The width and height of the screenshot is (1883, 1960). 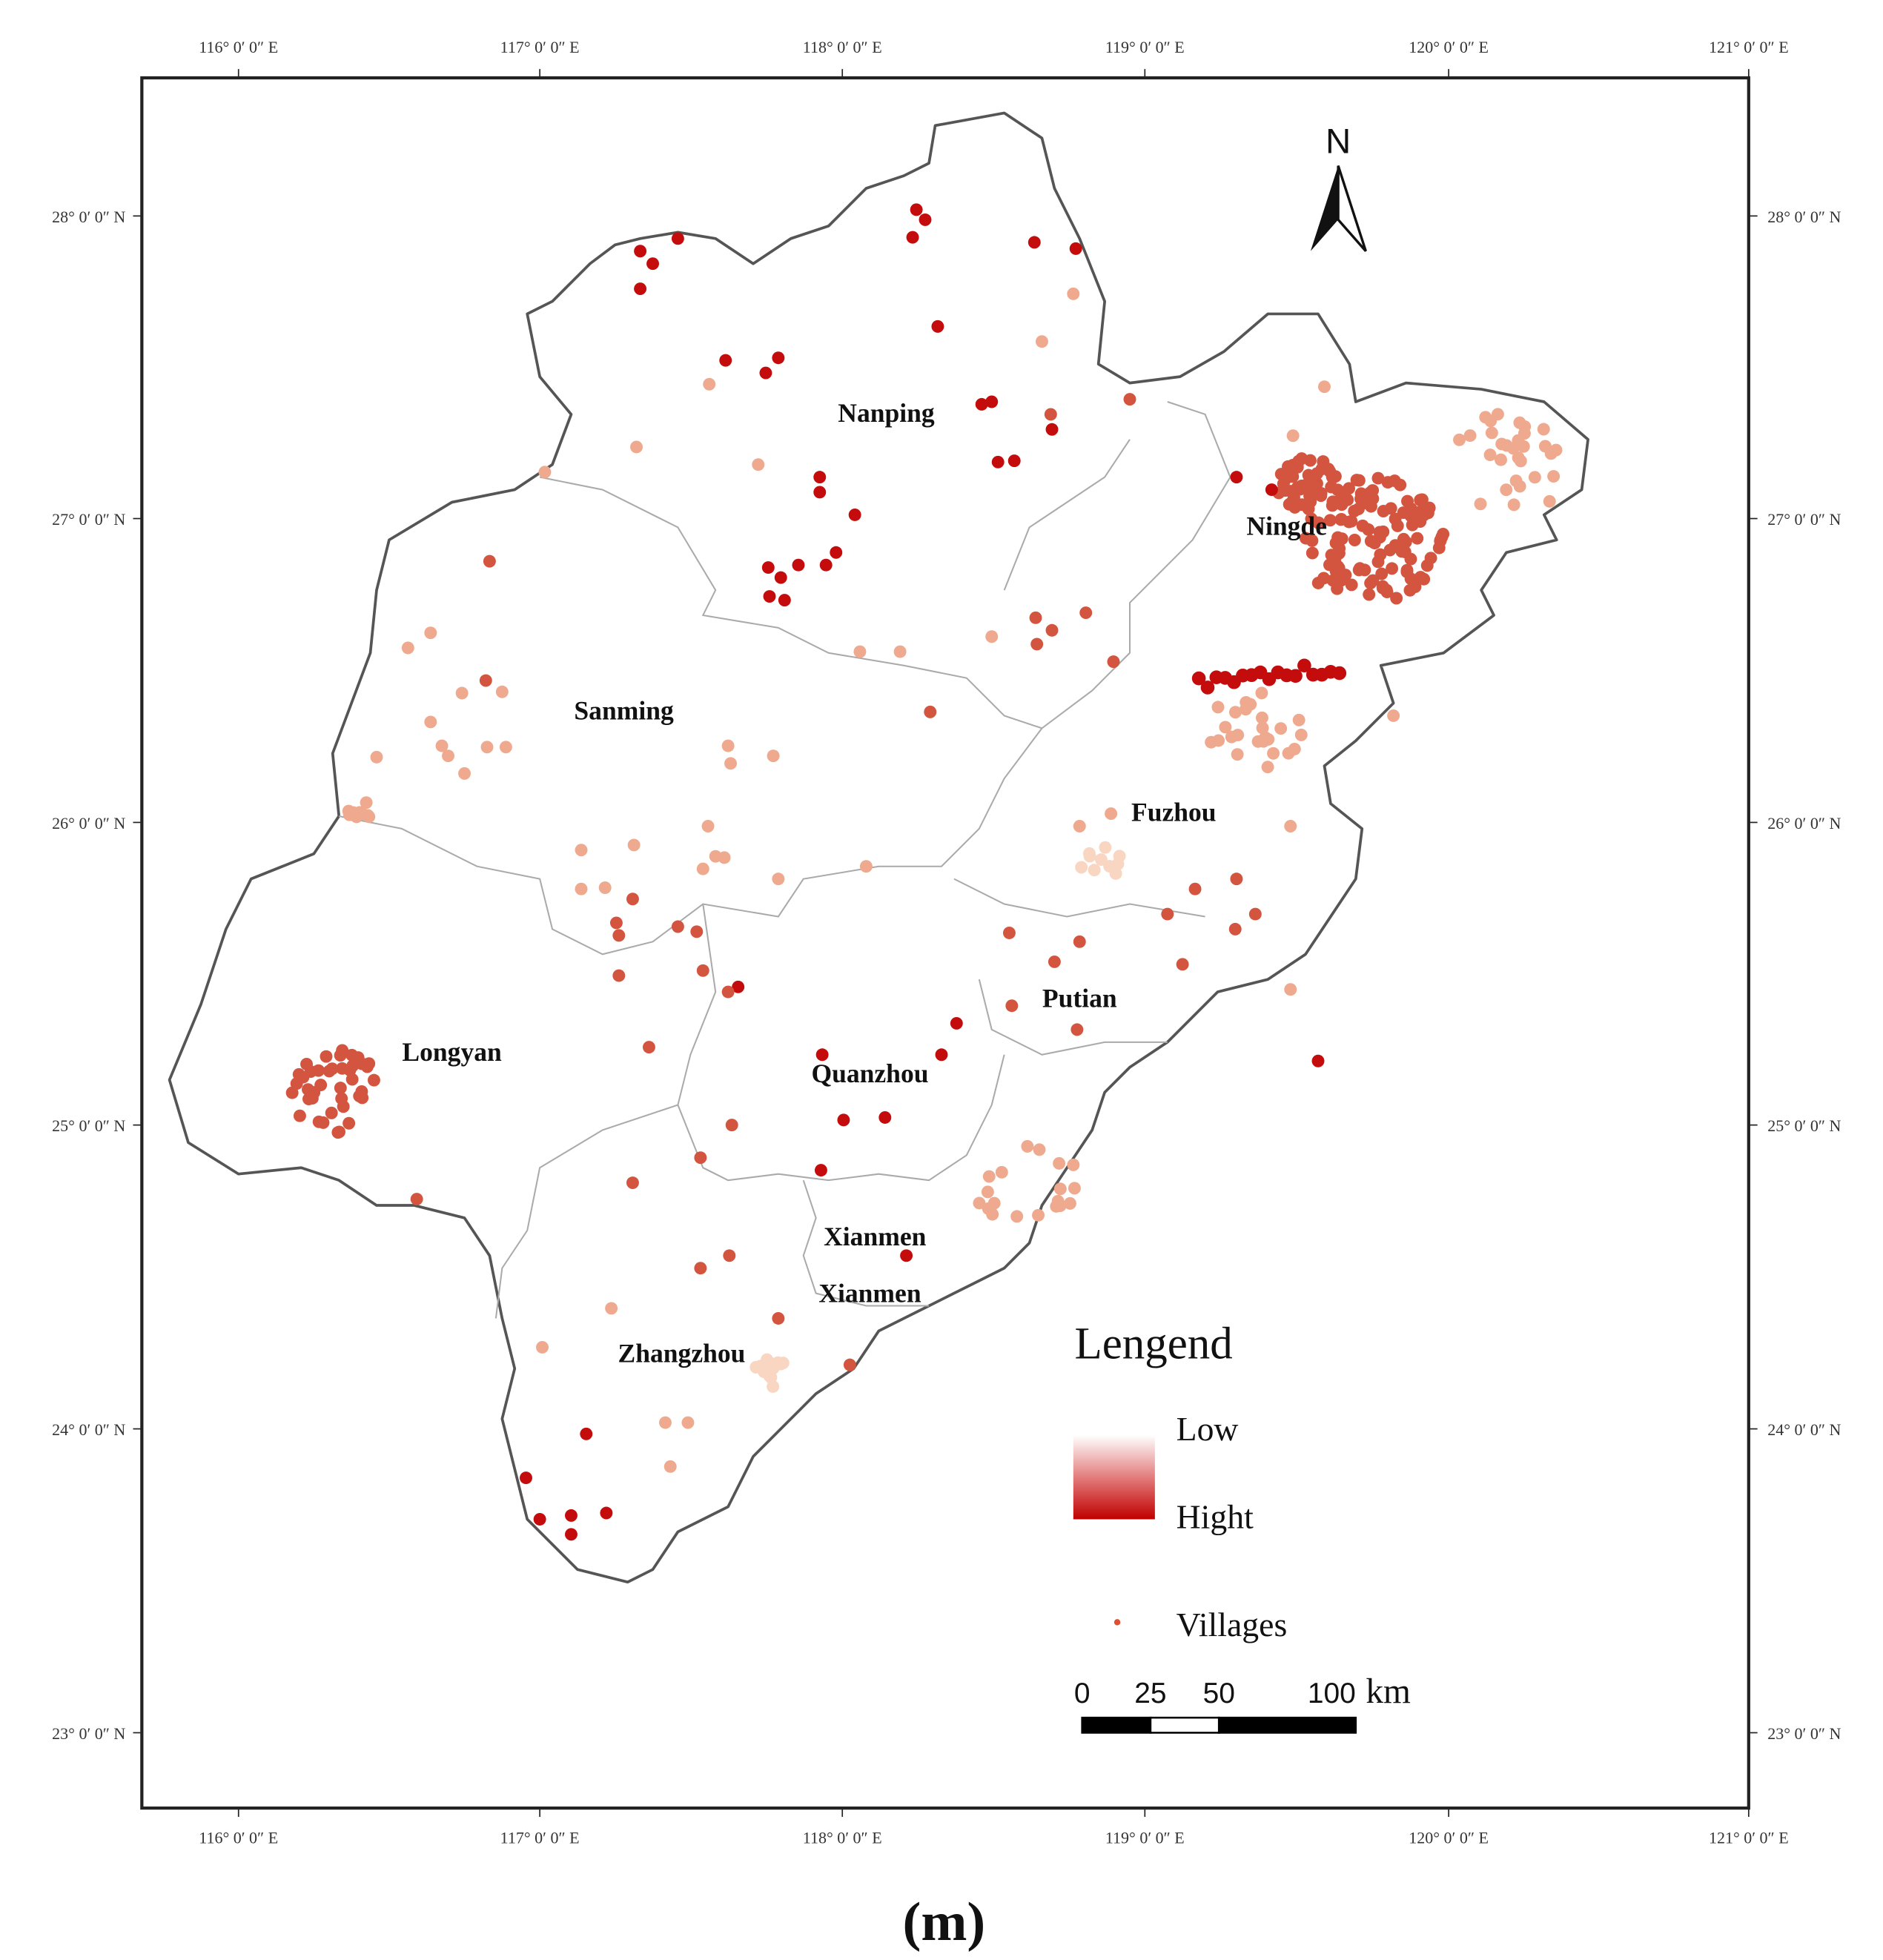 What do you see at coordinates (540, 1837) in the screenshot?
I see `longitude-label: 117° 0′ 0″ E` at bounding box center [540, 1837].